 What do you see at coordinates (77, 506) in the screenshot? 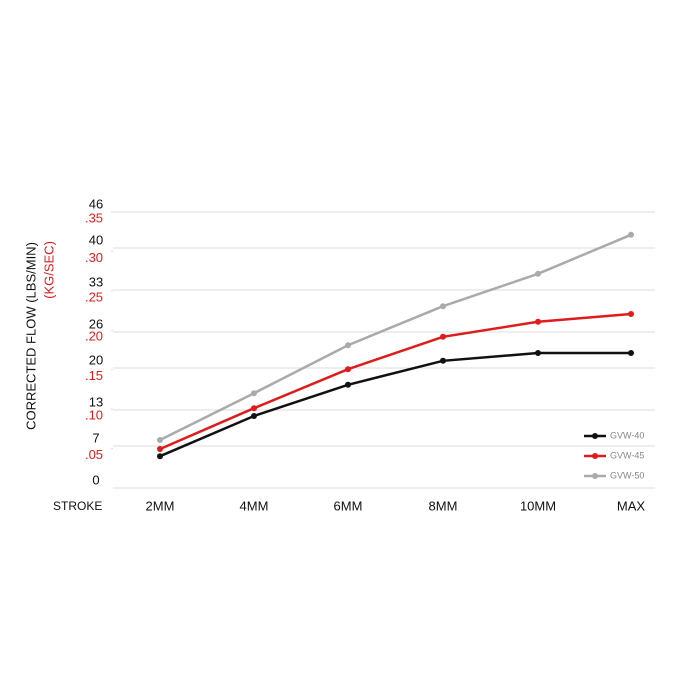
I see `x-axis-label: STROKE` at bounding box center [77, 506].